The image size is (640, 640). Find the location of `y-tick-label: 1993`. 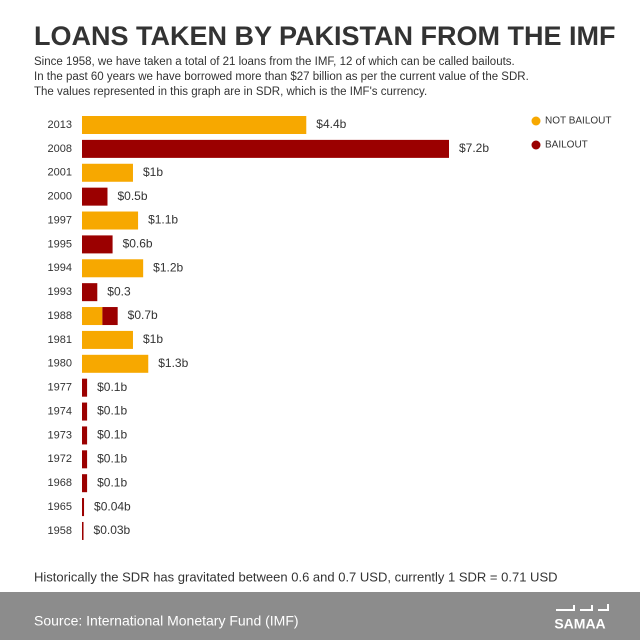

y-tick-label: 1993 is located at coordinates (60, 292).